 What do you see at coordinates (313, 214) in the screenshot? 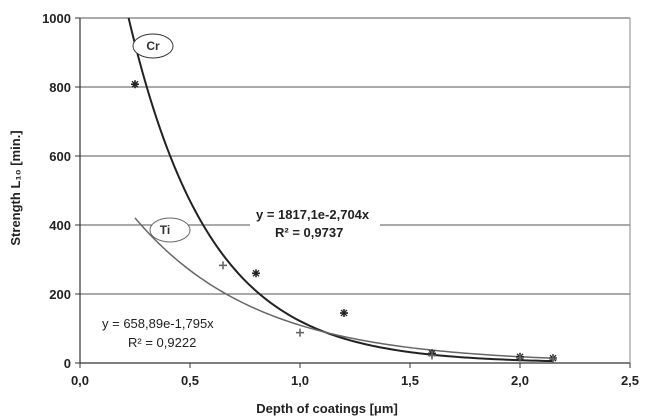
I see `equation-cr: y = 1817,1e-2,704x` at bounding box center [313, 214].